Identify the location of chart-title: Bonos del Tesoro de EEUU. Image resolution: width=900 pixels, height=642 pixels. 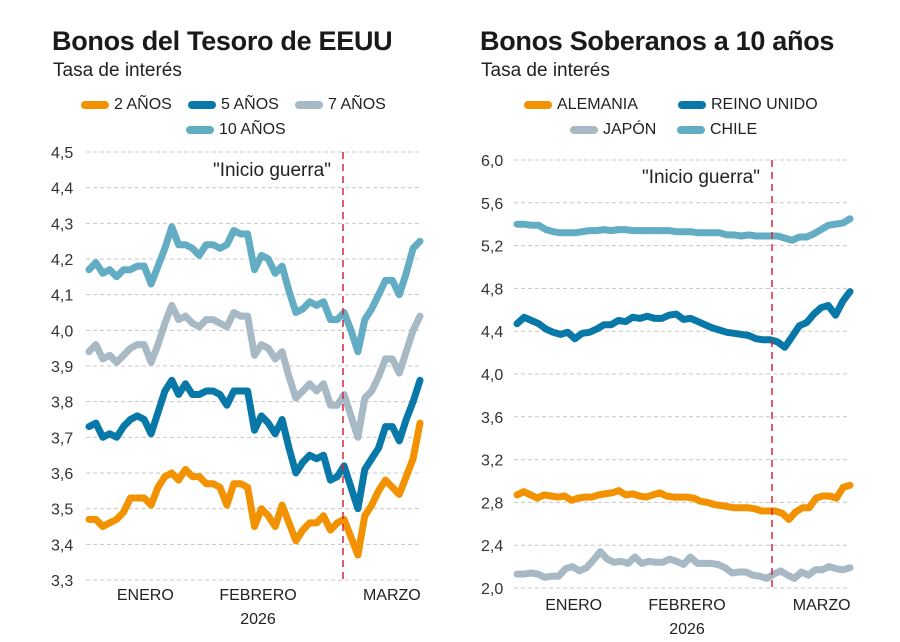
(222, 41).